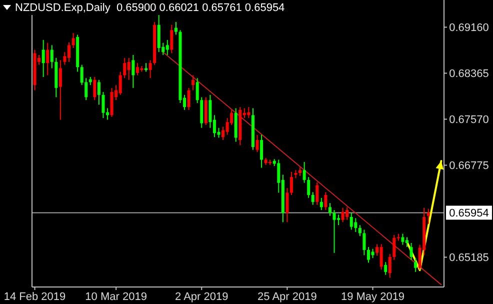  I want to click on x-tick-label: 25 Apr 2019, so click(287, 297).